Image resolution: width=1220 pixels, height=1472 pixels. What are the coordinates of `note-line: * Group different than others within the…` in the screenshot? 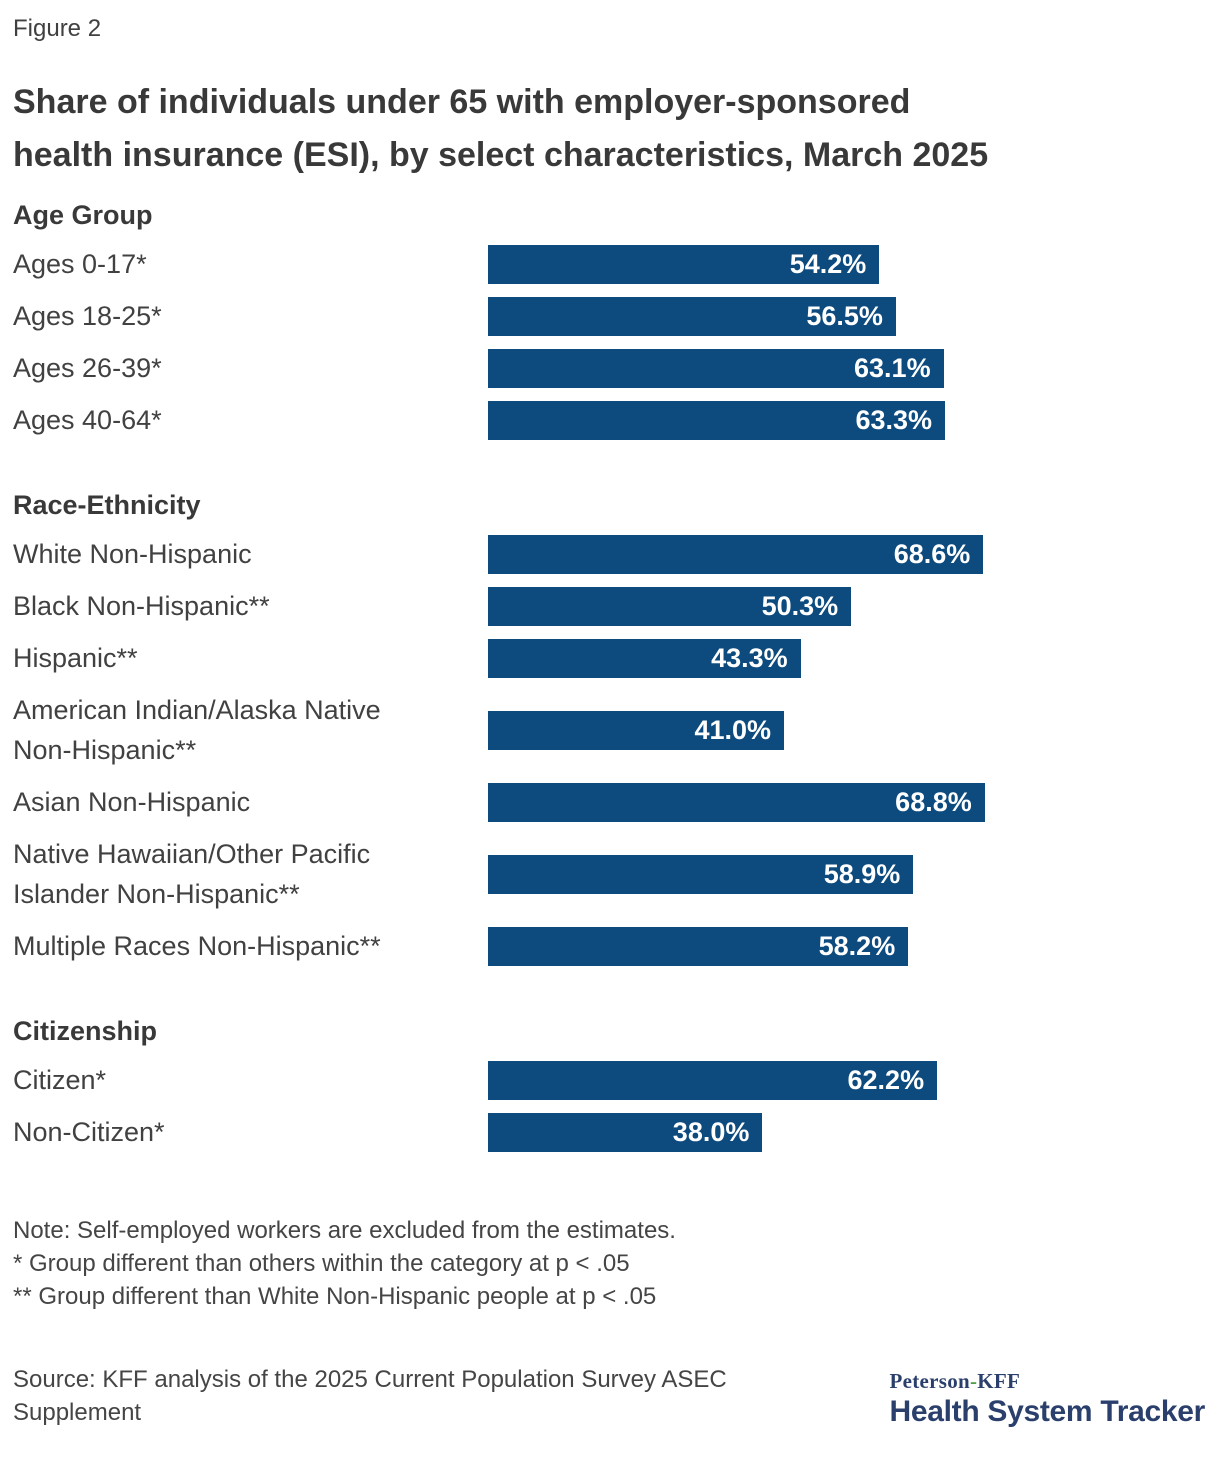 It's located at (321, 1263).